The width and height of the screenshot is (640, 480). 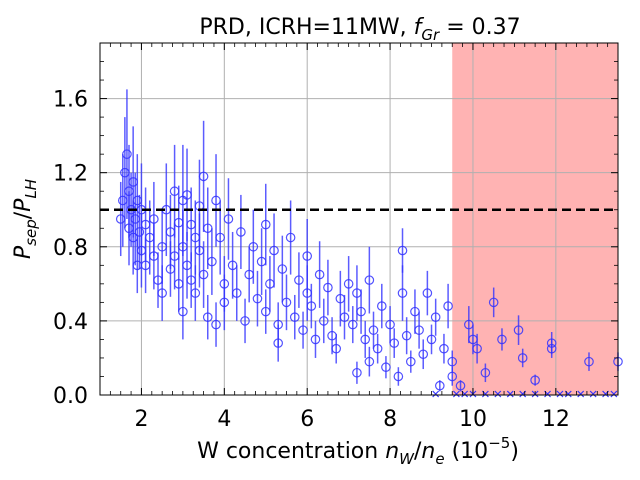 I want to click on x-tick-label: 8, so click(x=390, y=419).